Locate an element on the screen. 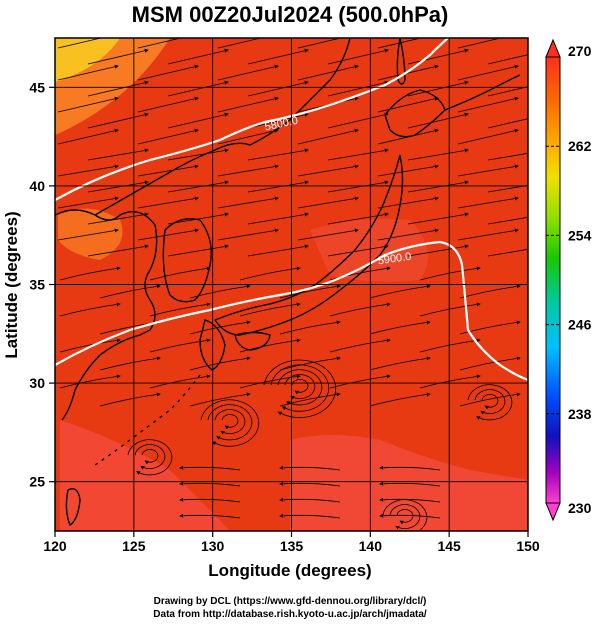 This screenshot has width=599, height=625. x-tick-label: 125 is located at coordinates (134, 546).